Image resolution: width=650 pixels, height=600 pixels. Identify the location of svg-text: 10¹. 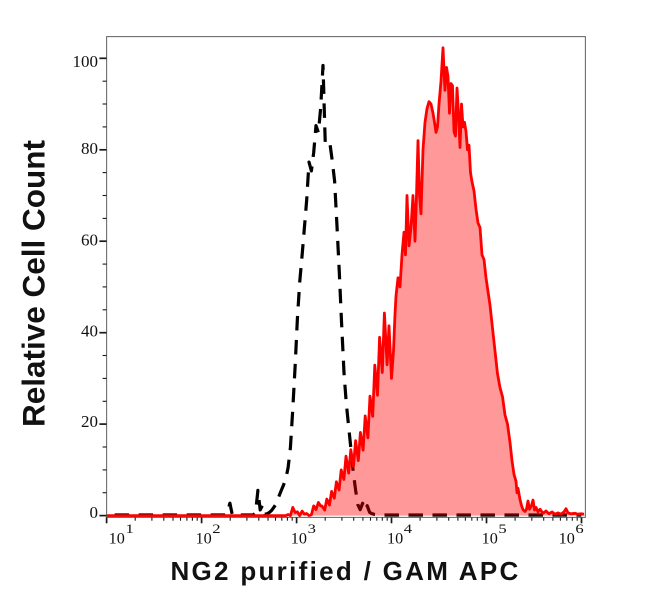
(121, 534).